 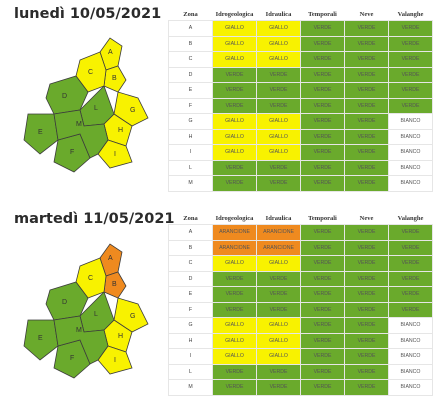 I want to click on table-row: B ARANCIONE ARANCIONE VERDE VERDE VERDE, so click(x=300, y=247).